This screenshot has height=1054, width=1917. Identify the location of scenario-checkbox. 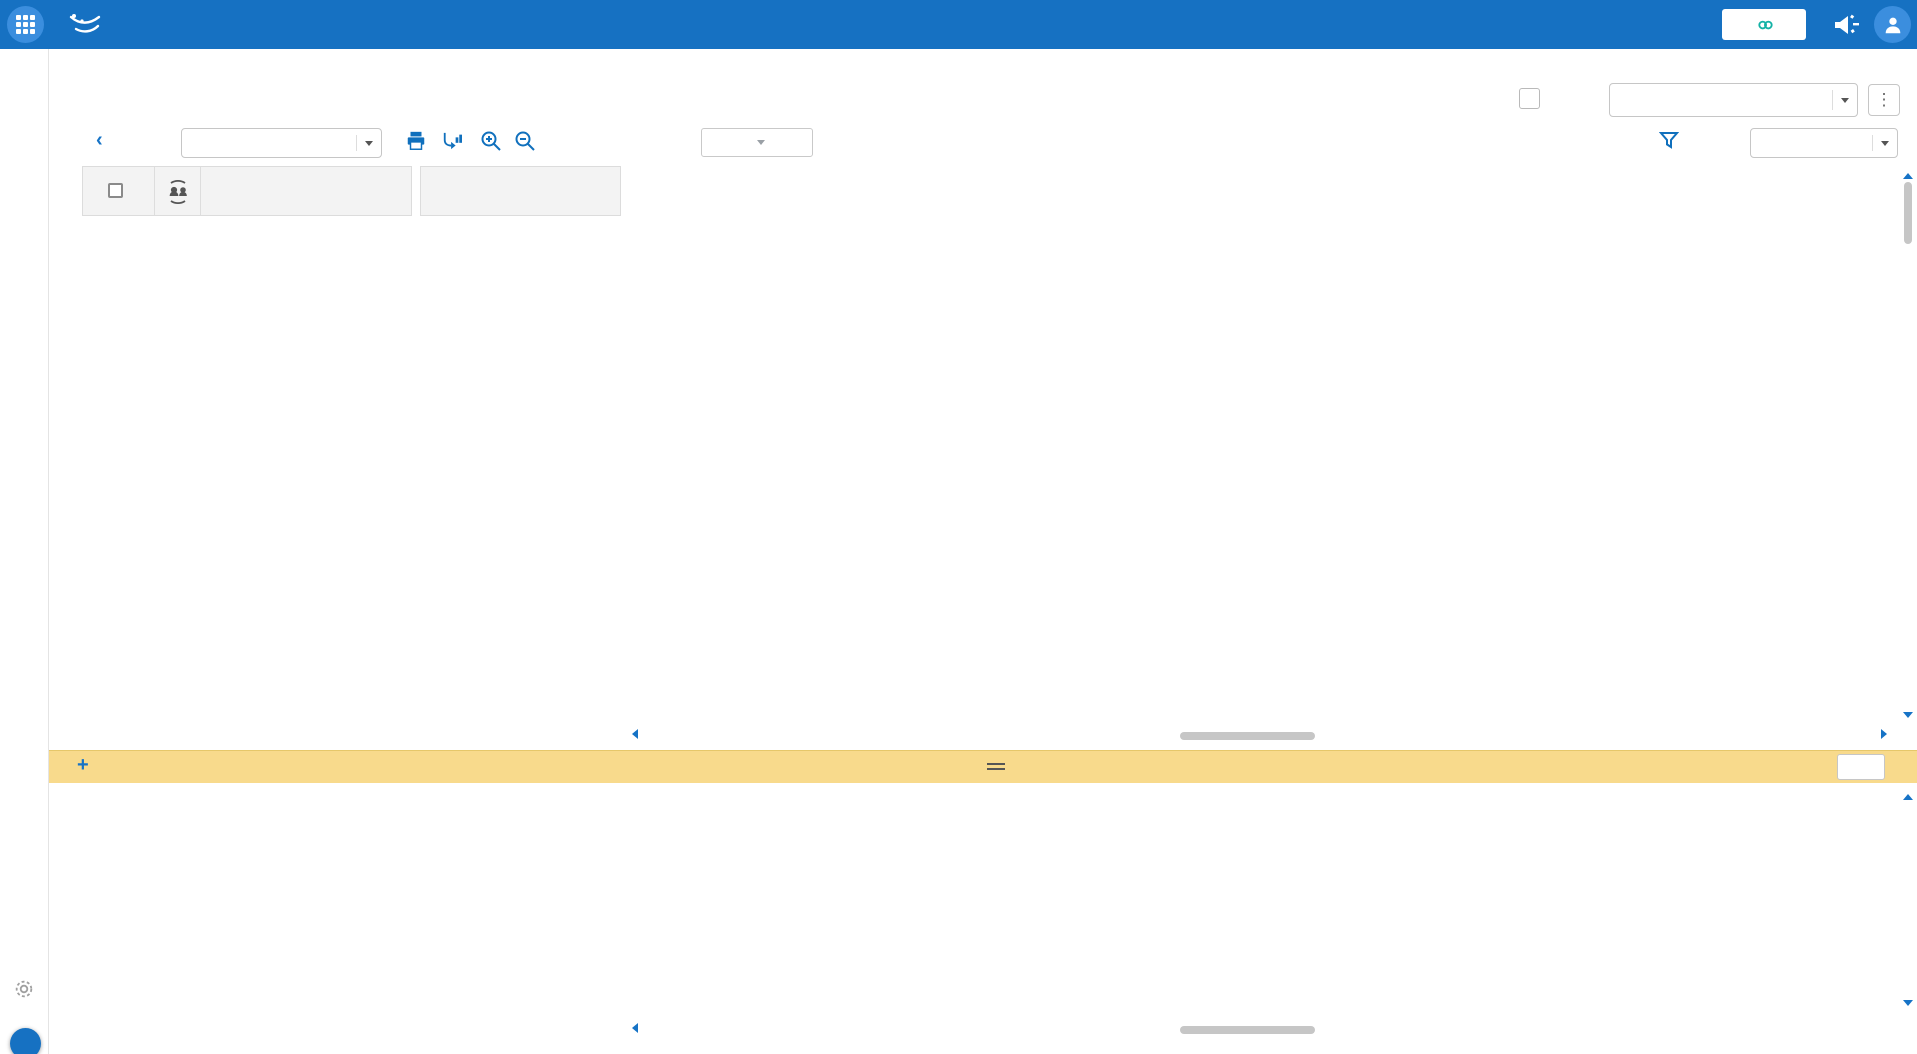
(1529, 98).